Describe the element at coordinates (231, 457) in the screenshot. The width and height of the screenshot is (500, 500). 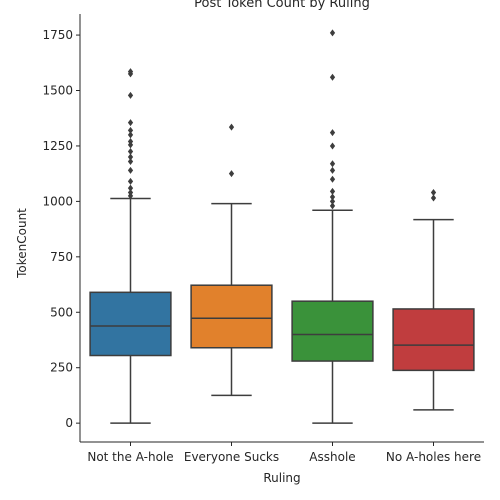
I see `x-tick-label: Everyone Sucks` at that location.